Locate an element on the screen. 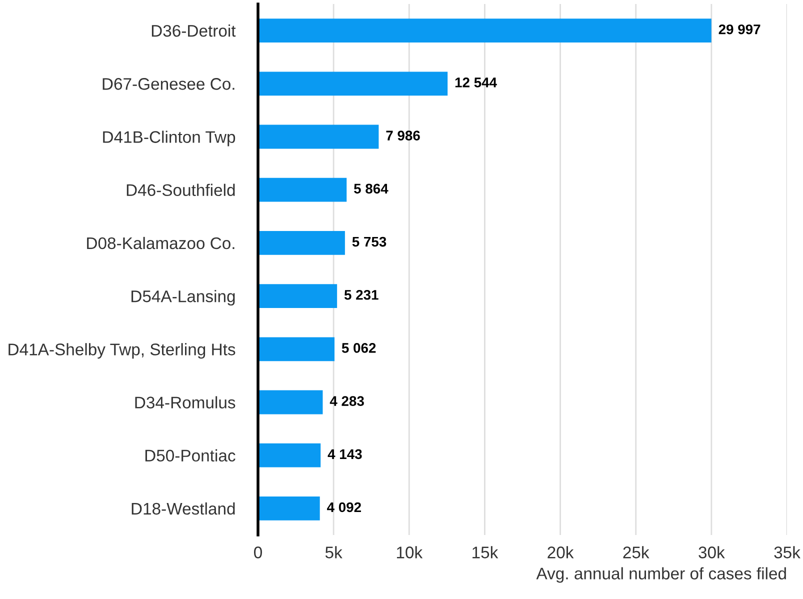  data-label: 5 864 is located at coordinates (371, 189).